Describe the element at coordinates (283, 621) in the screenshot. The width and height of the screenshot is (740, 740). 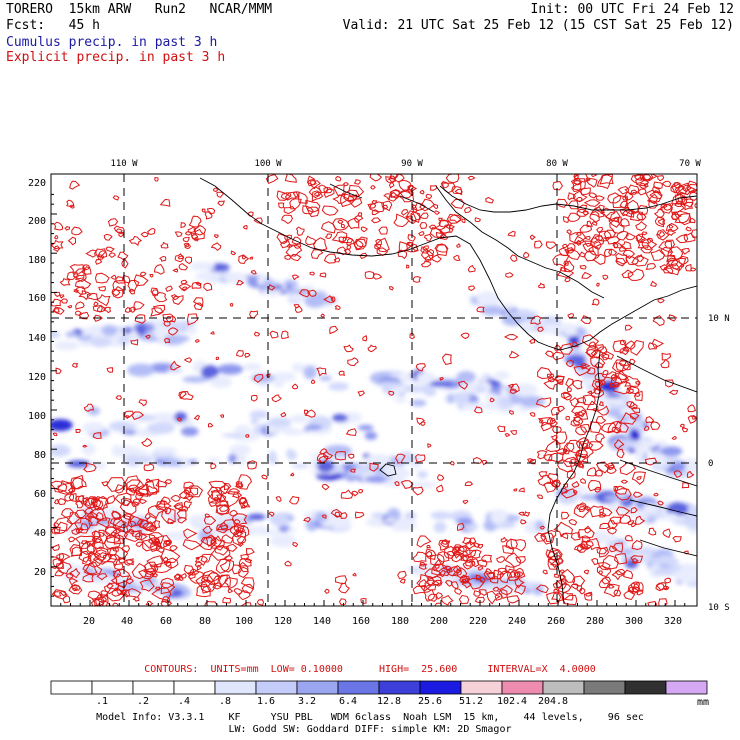
I see `x-tick-label: 120` at that location.